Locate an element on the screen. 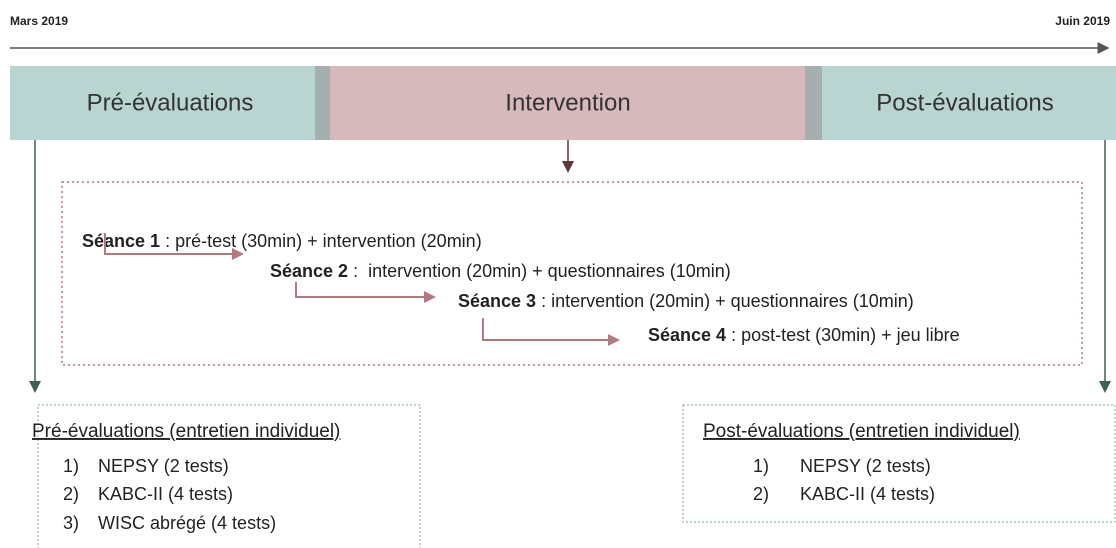  session-label: Séance 1 is located at coordinates (121, 241).